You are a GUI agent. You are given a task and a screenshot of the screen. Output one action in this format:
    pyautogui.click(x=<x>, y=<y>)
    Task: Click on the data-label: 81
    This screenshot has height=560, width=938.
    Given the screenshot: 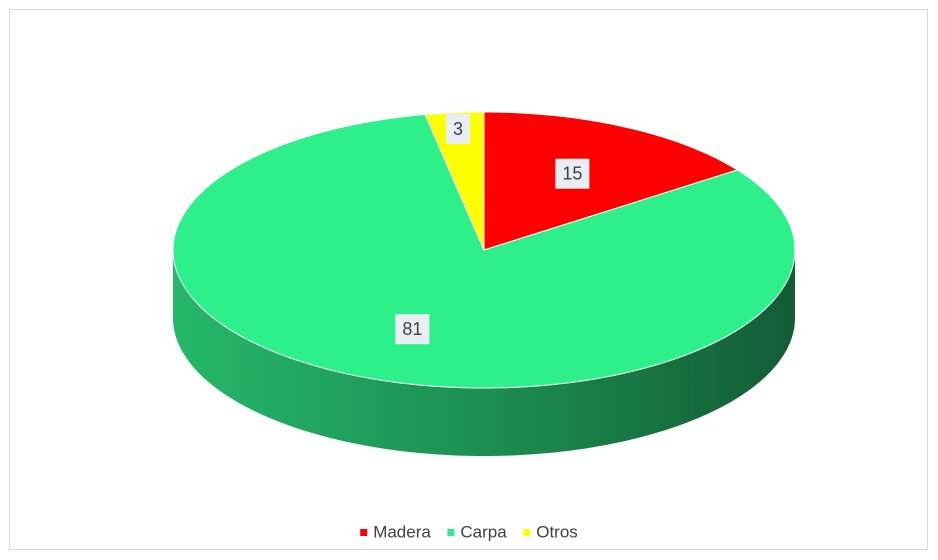 What is the action you would take?
    pyautogui.click(x=412, y=329)
    